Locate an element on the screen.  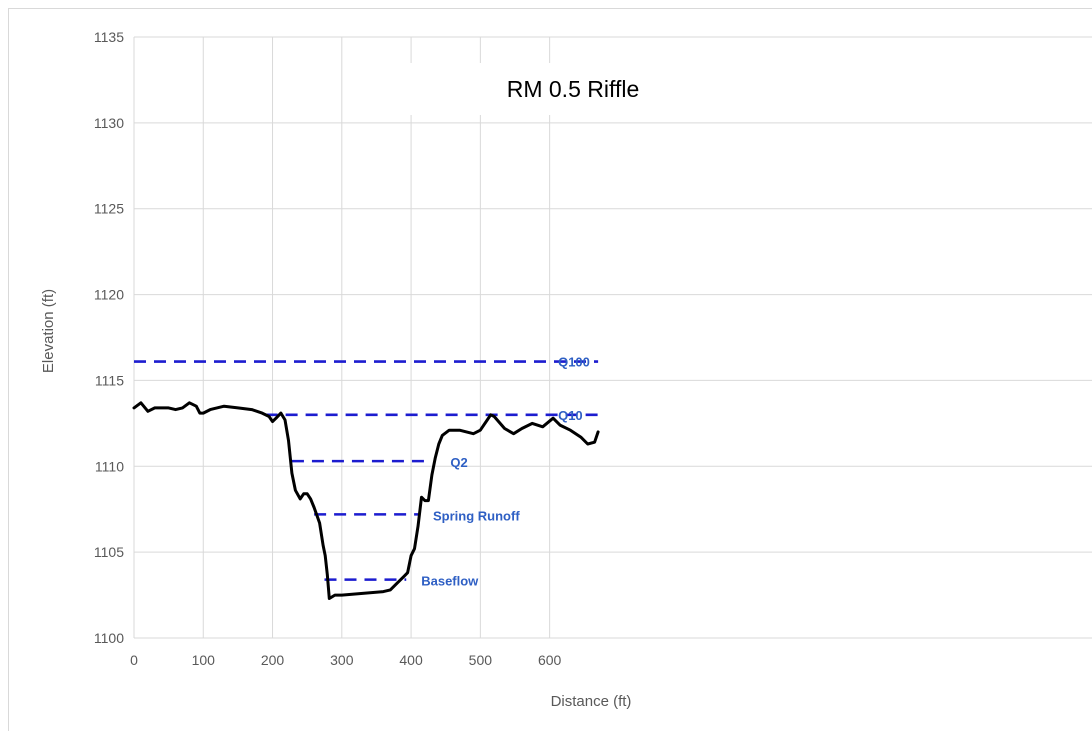
water-level-lines: Q100 Q10 Q2 Spring Runoff Baseflow is located at coordinates (366, 472).